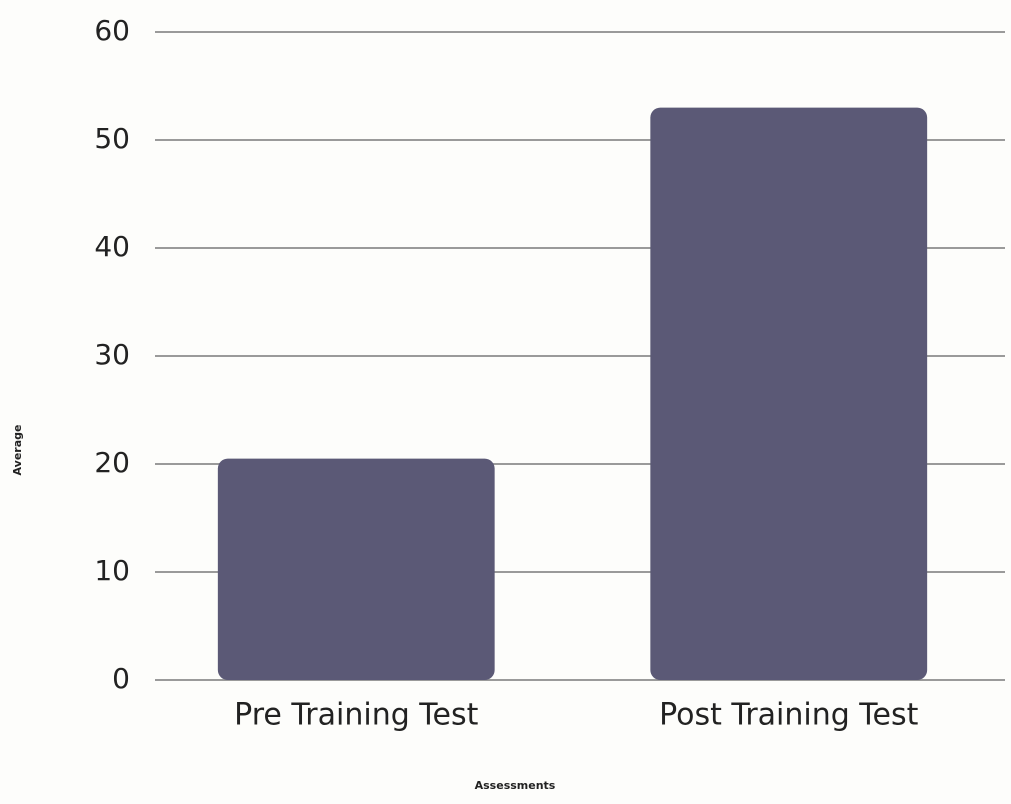 This screenshot has height=804, width=1011. What do you see at coordinates (121, 678) in the screenshot?
I see `y-tick-label: 0` at bounding box center [121, 678].